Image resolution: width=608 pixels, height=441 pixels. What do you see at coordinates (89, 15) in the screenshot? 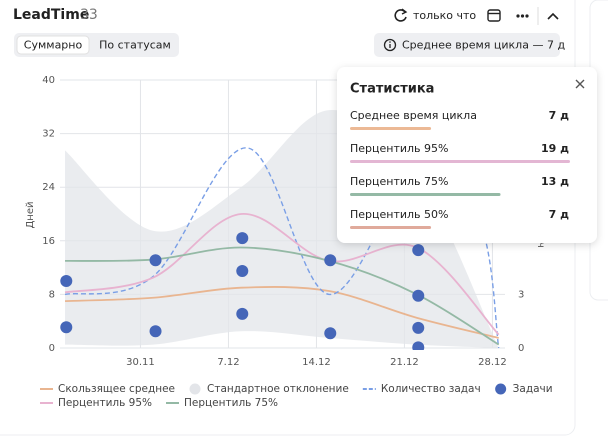
I see `count: 33` at bounding box center [89, 15].